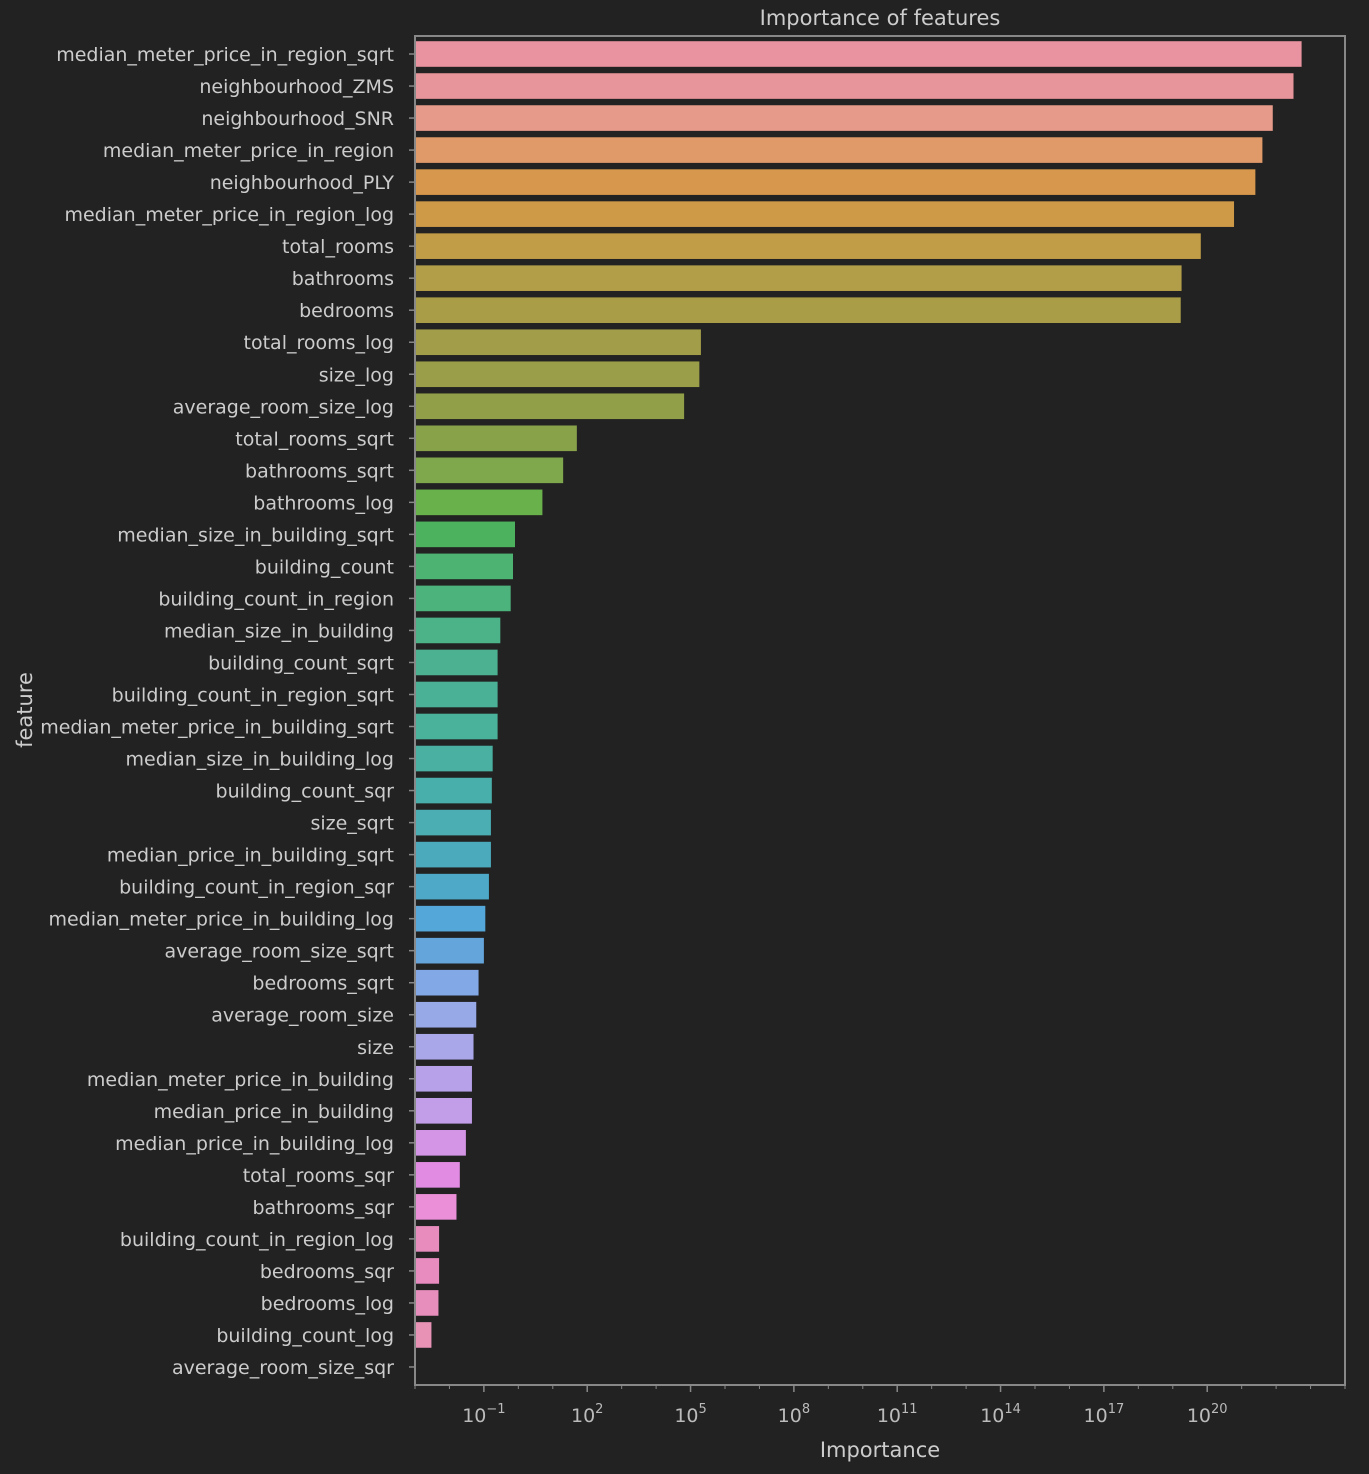 This screenshot has height=1474, width=1369. What do you see at coordinates (343, 279) in the screenshot?
I see `category-label: bathrooms` at bounding box center [343, 279].